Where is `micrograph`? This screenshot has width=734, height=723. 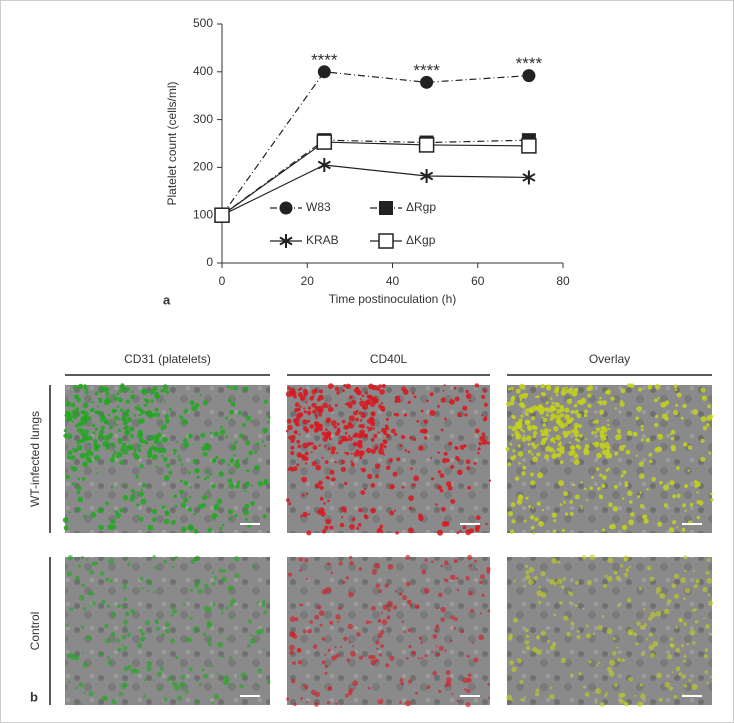 micrograph is located at coordinates (388, 459).